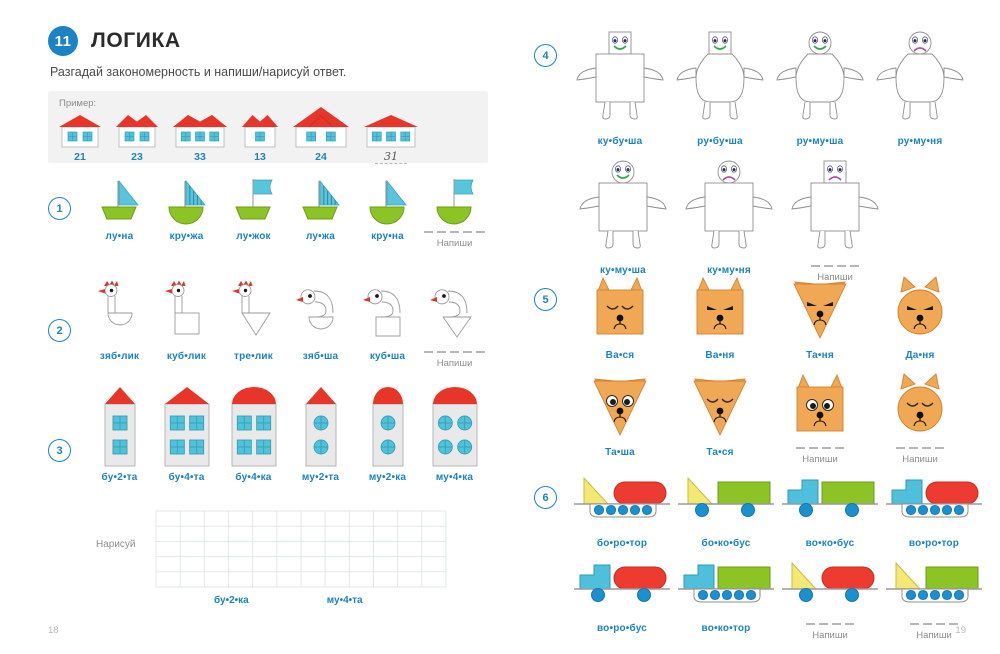 This screenshot has height=654, width=1000. What do you see at coordinates (720, 452) in the screenshot?
I see `item-label: Та•ся` at bounding box center [720, 452].